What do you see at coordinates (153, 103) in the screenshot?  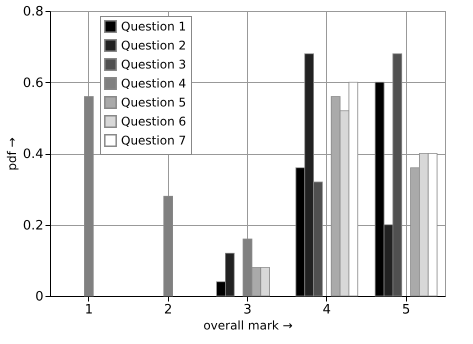 I see `legend-label: Question 5` at bounding box center [153, 103].